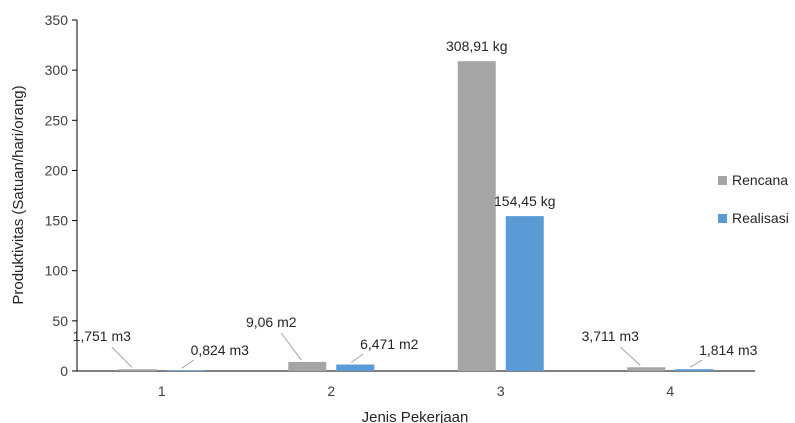 This screenshot has width=795, height=423. Describe the element at coordinates (57, 20) in the screenshot. I see `y-tick-label: 350` at that location.